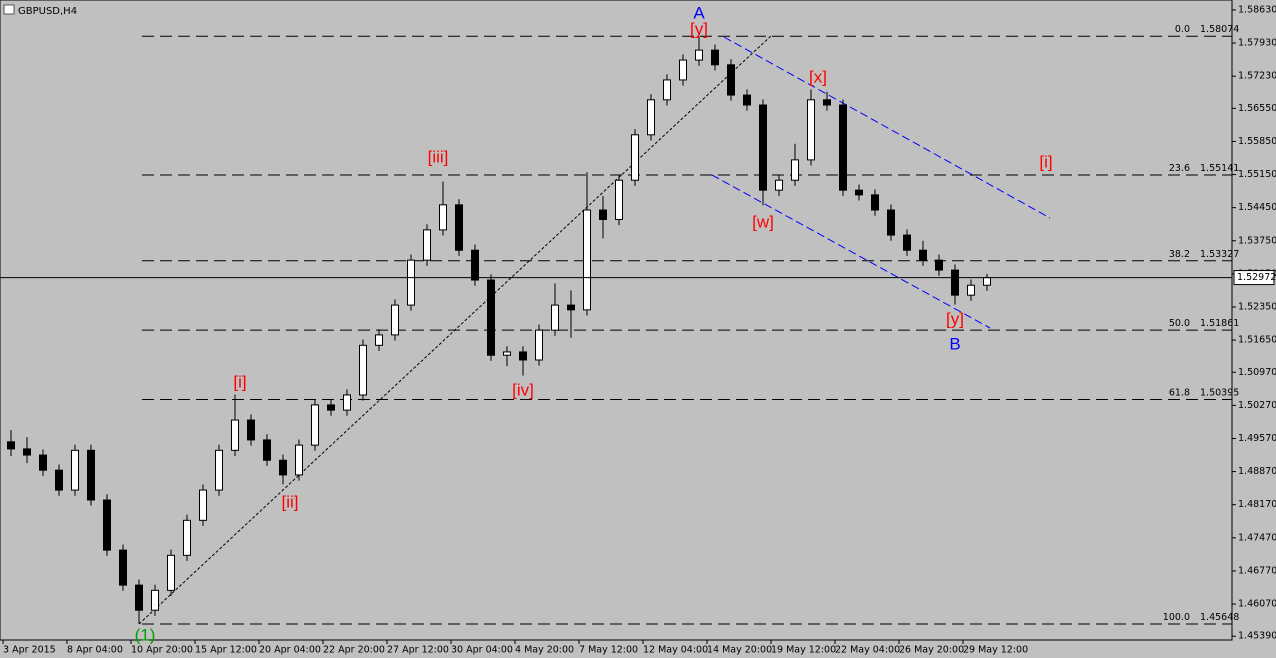 This screenshot has height=658, width=1276. What do you see at coordinates (145, 634) in the screenshot?
I see `wave-label: (1)` at bounding box center [145, 634].